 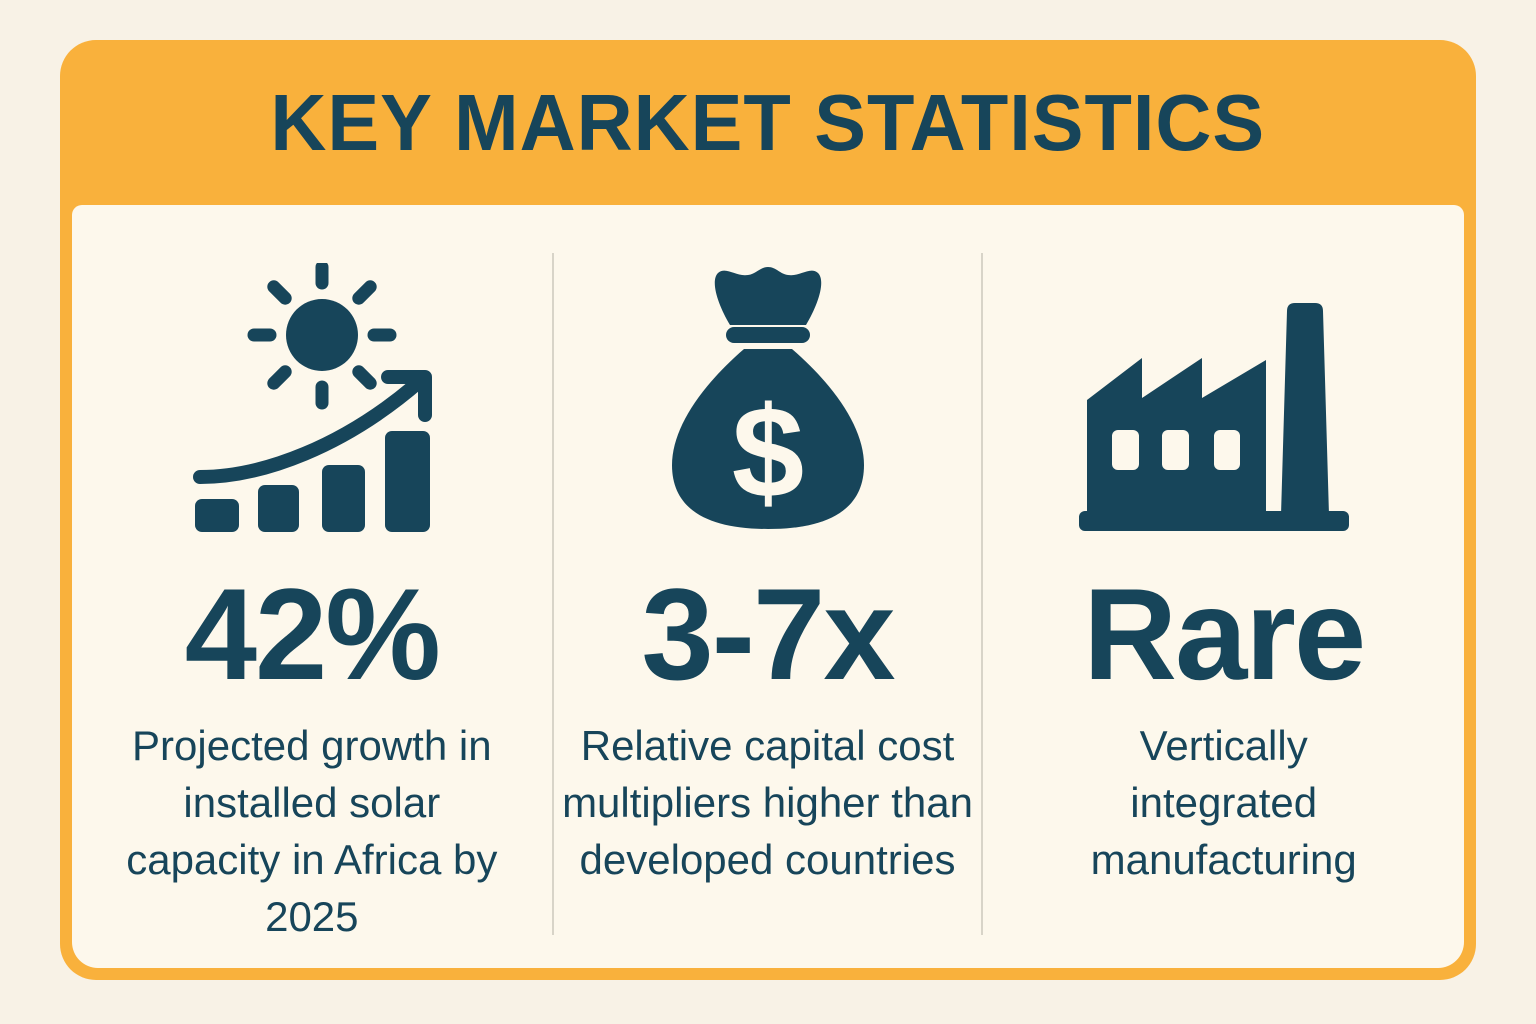 I want to click on money-bag-icon: $, so click(x=768, y=392).